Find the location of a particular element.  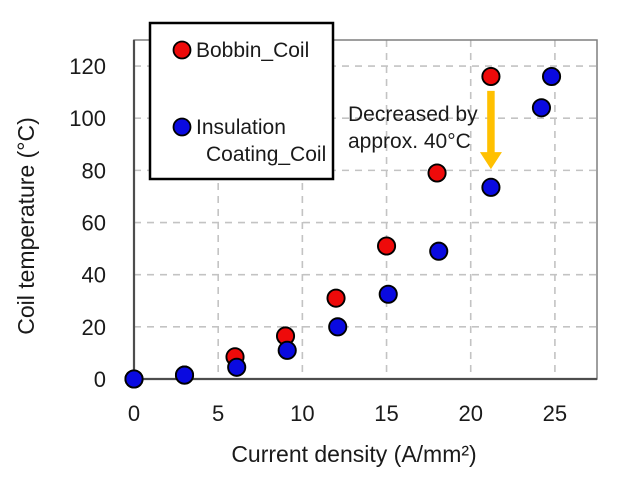

y-tick-label: 60 is located at coordinates (94, 223).